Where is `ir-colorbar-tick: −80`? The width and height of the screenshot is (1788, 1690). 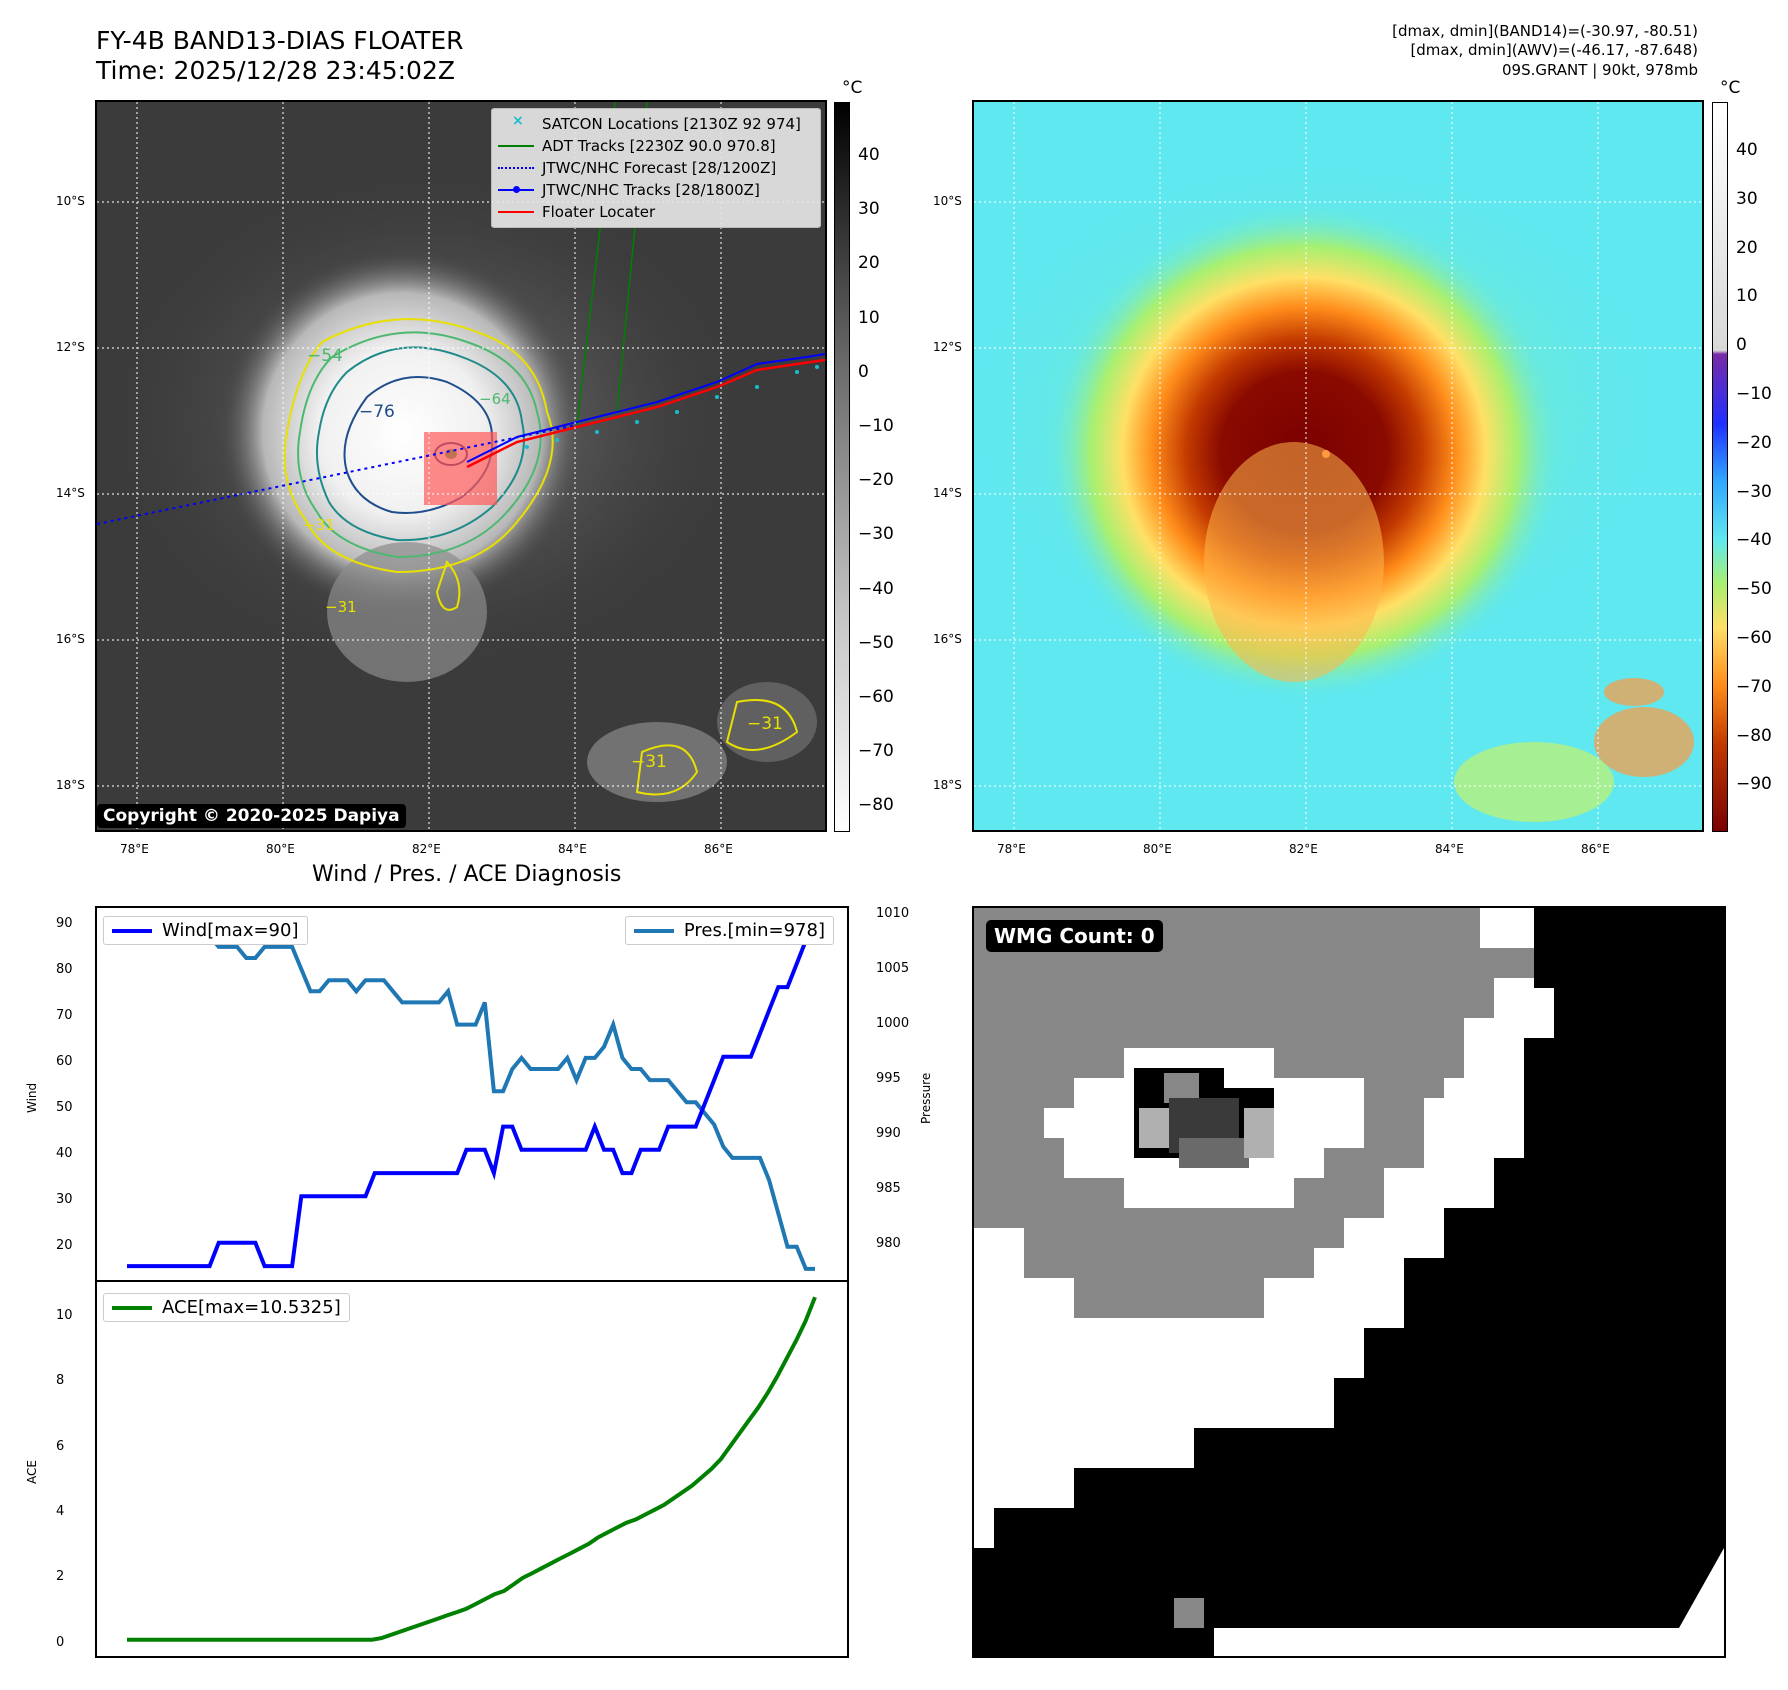 ir-colorbar-tick: −80 is located at coordinates (876, 805).